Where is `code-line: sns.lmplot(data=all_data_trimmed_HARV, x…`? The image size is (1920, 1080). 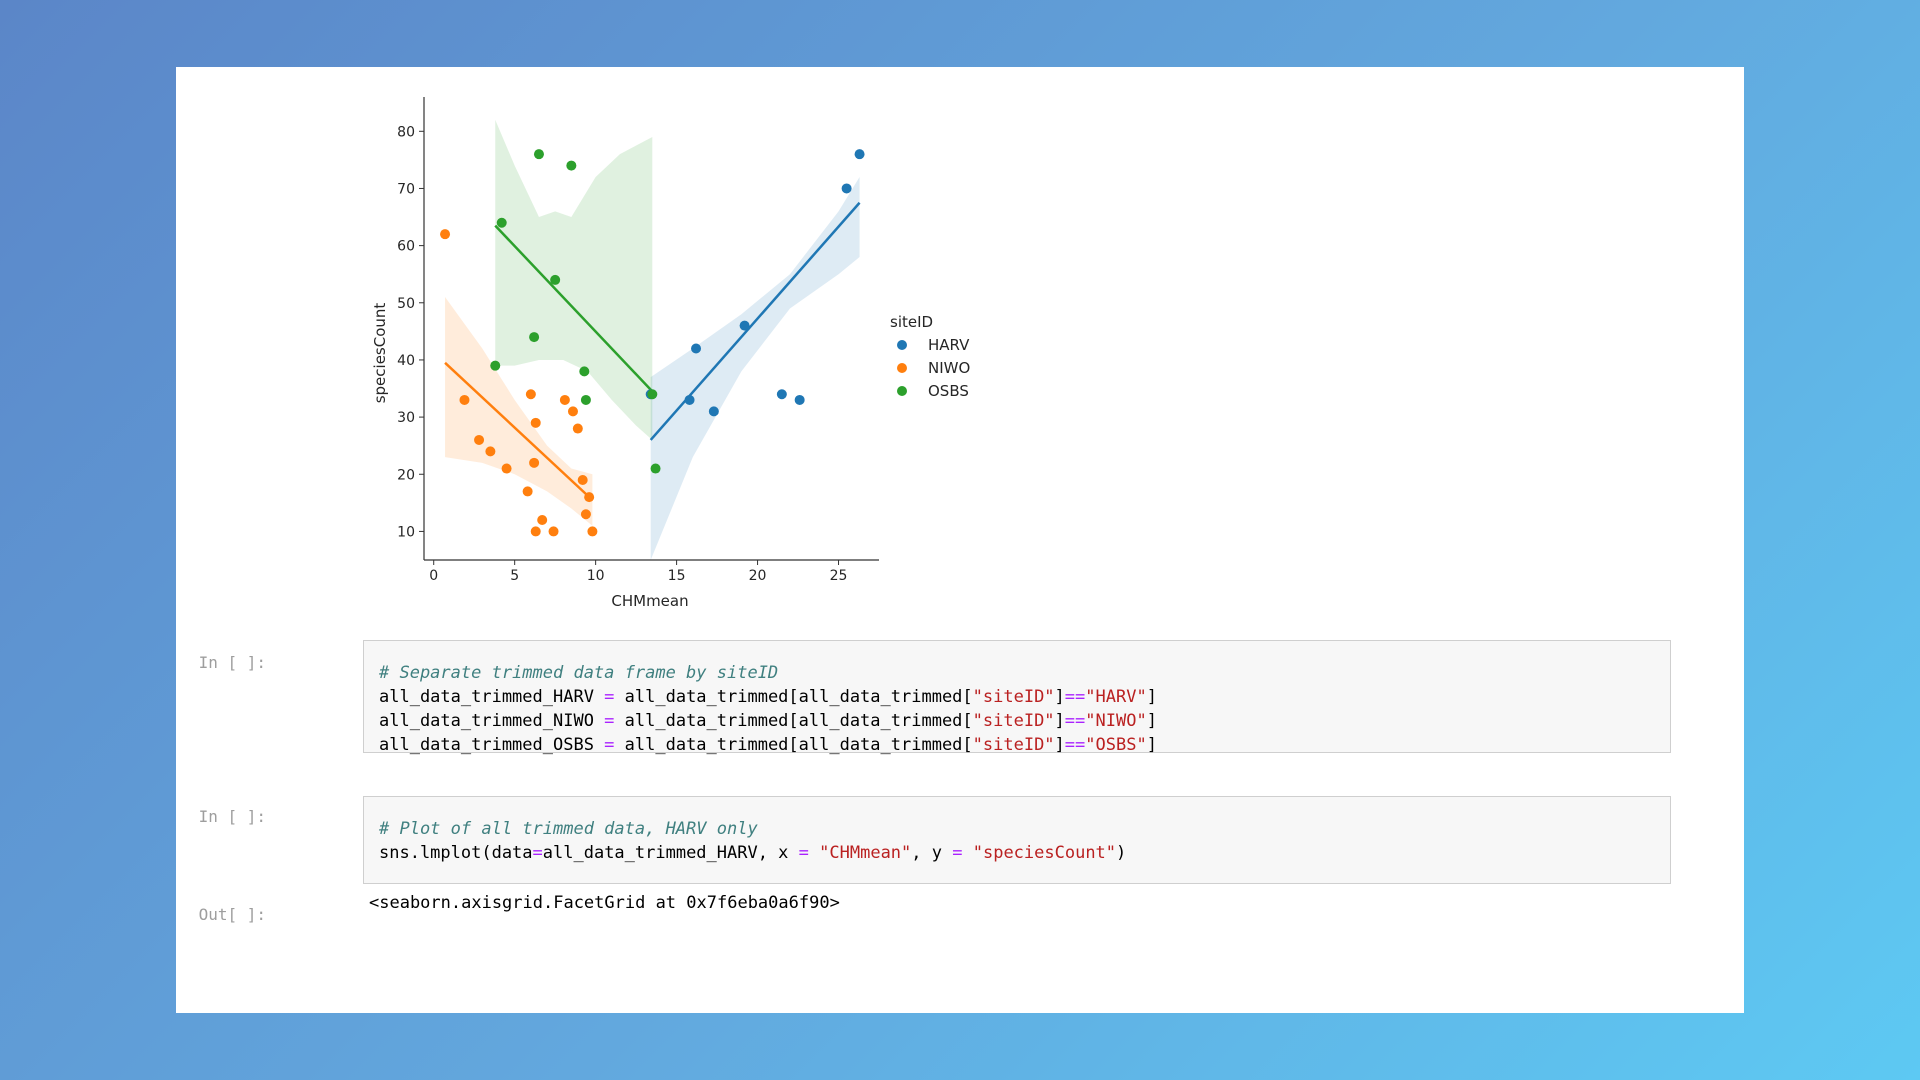 code-line: sns.lmplot(data=all_data_trimmed_HARV, x… is located at coordinates (1017, 853).